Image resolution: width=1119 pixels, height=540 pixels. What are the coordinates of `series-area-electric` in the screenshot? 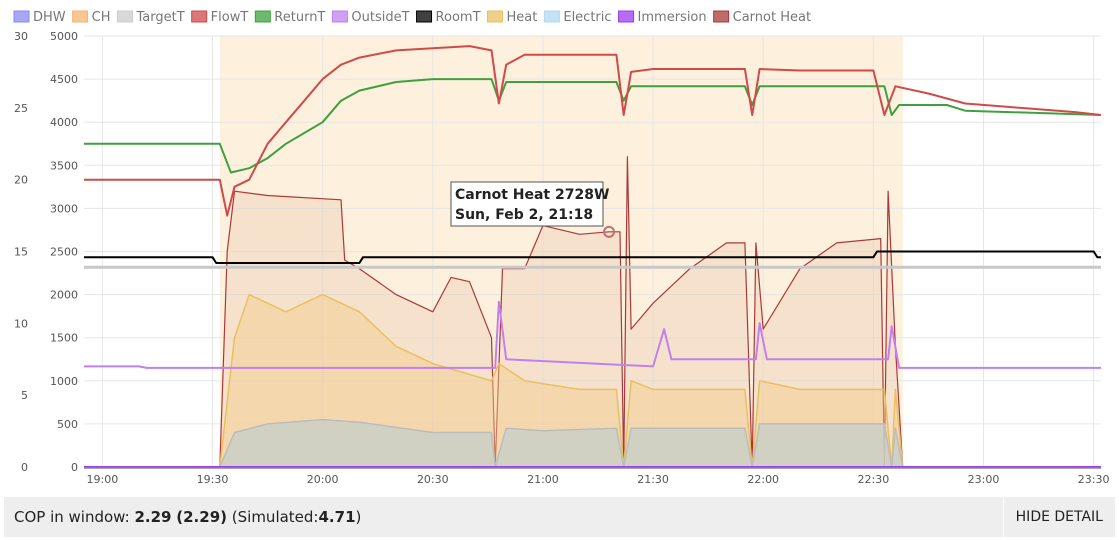 It's located at (592, 443).